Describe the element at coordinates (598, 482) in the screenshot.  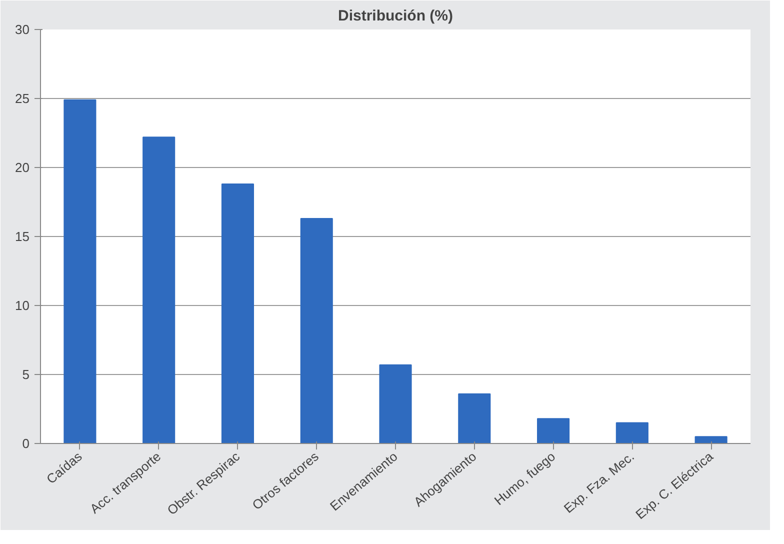
I see `x-tick-label: Exp. Fza. Mec.` at that location.